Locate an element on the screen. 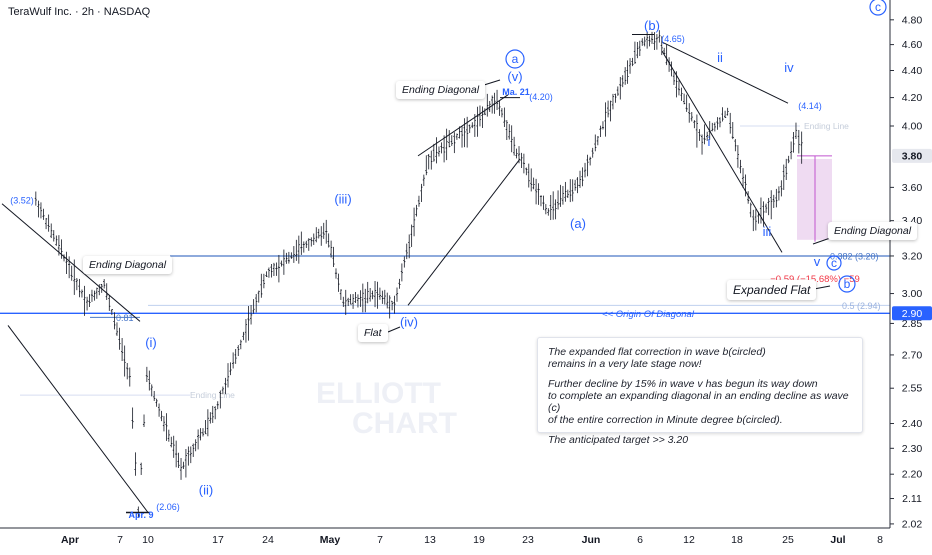 Image resolution: width=932 pixels, height=555 pixels. y-tick-label: 4.20 is located at coordinates (912, 98).